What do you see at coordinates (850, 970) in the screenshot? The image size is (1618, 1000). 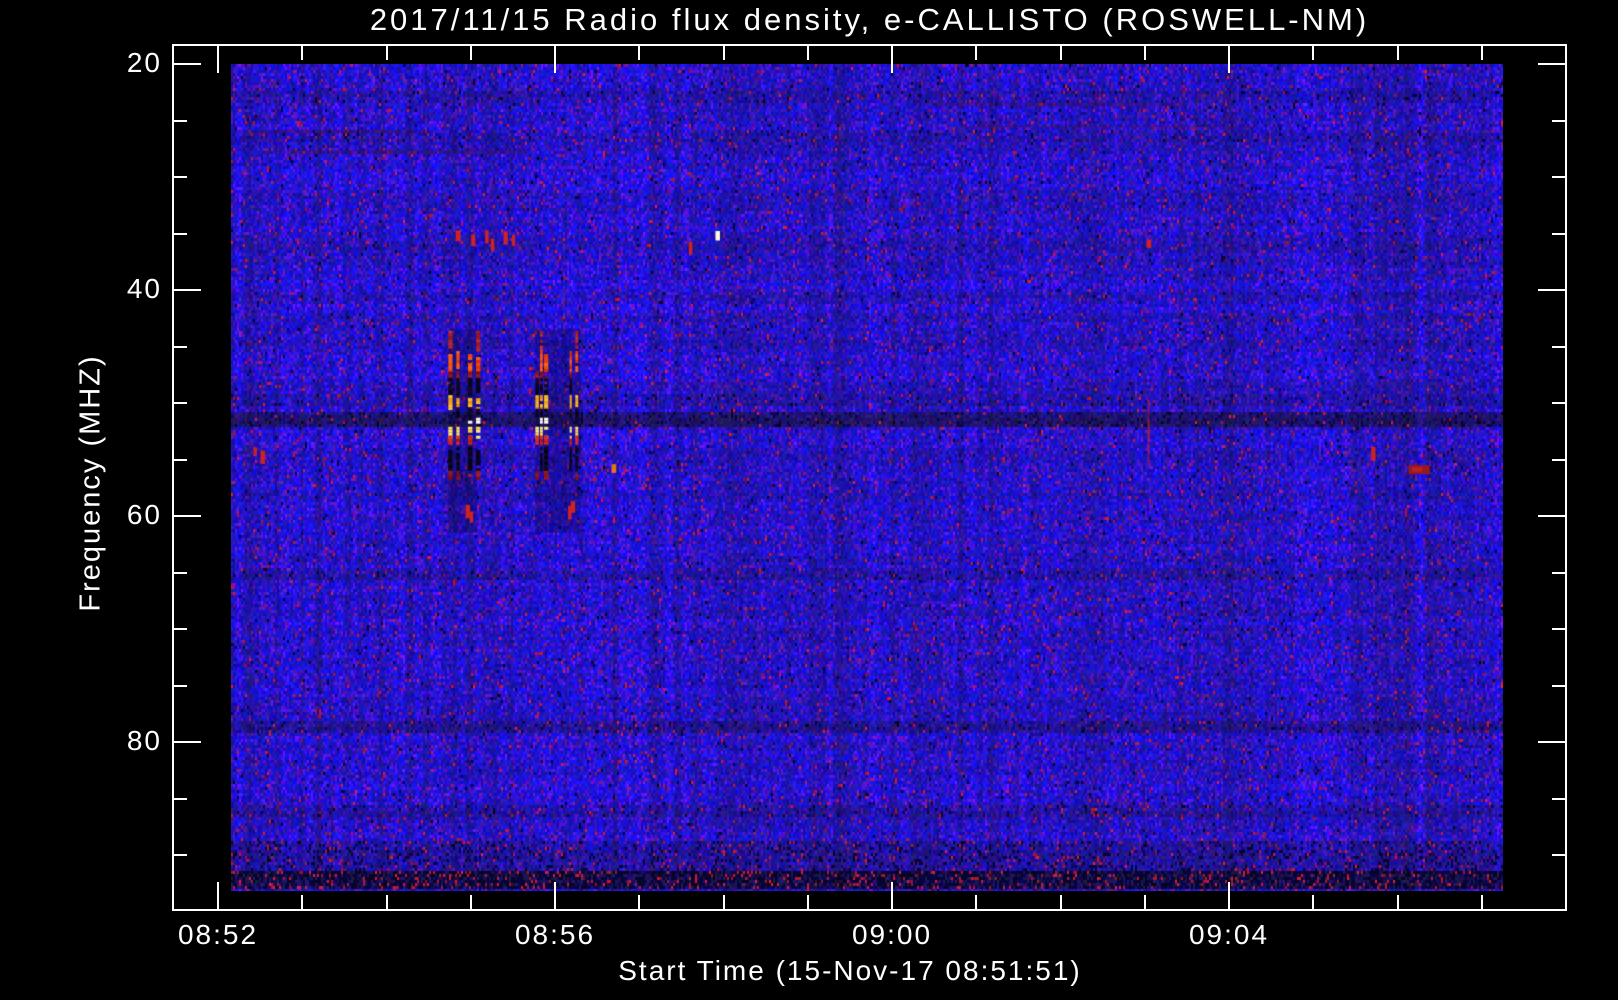 I see `x-axis-title: Start Time (15-Nov-17 08:51:51)` at bounding box center [850, 970].